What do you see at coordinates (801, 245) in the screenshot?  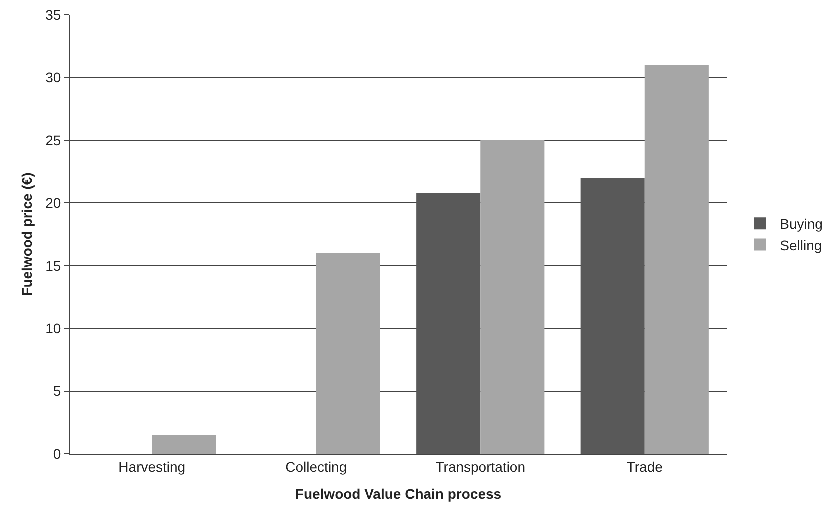 I see `legend-label: Selling` at bounding box center [801, 245].